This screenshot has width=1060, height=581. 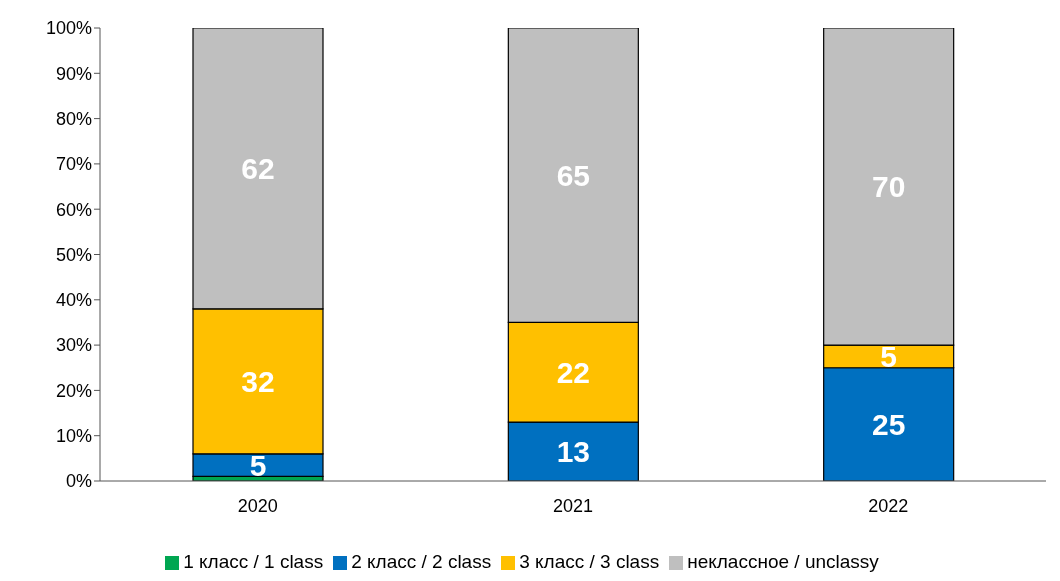 I want to click on y-tick-label: 40%, so click(x=73, y=300).